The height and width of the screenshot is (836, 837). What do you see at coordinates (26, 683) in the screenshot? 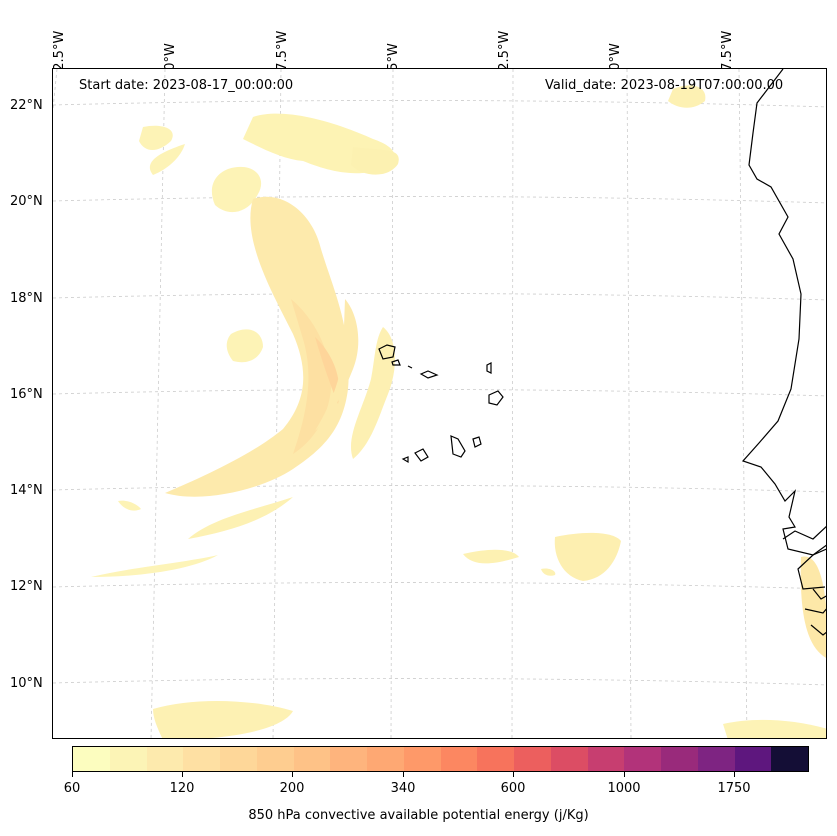
I see `lat-label-10n: 10°N` at bounding box center [26, 683].